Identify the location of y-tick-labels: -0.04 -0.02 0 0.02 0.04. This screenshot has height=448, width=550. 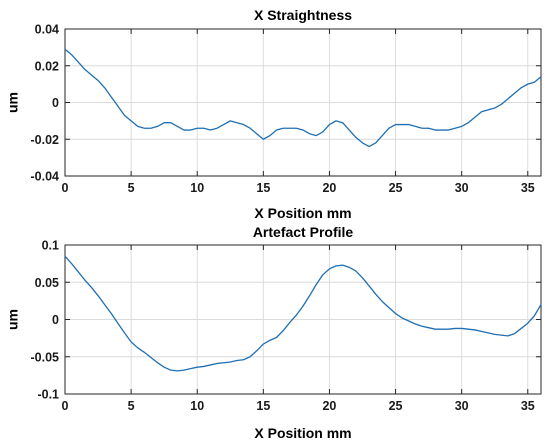
(45, 103).